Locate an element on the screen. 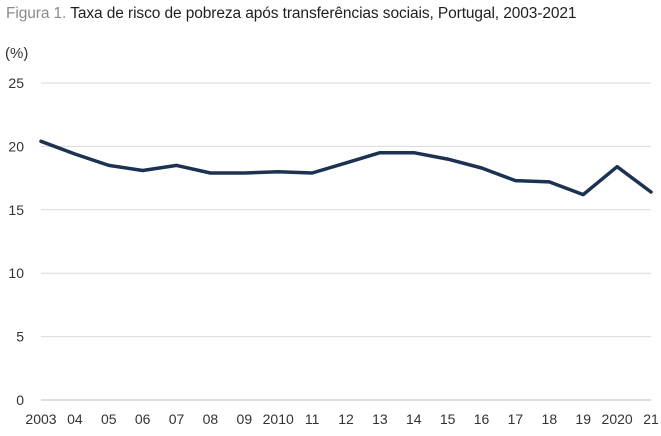 Image resolution: width=661 pixels, height=436 pixels. x-tick-label: 13 is located at coordinates (380, 419).